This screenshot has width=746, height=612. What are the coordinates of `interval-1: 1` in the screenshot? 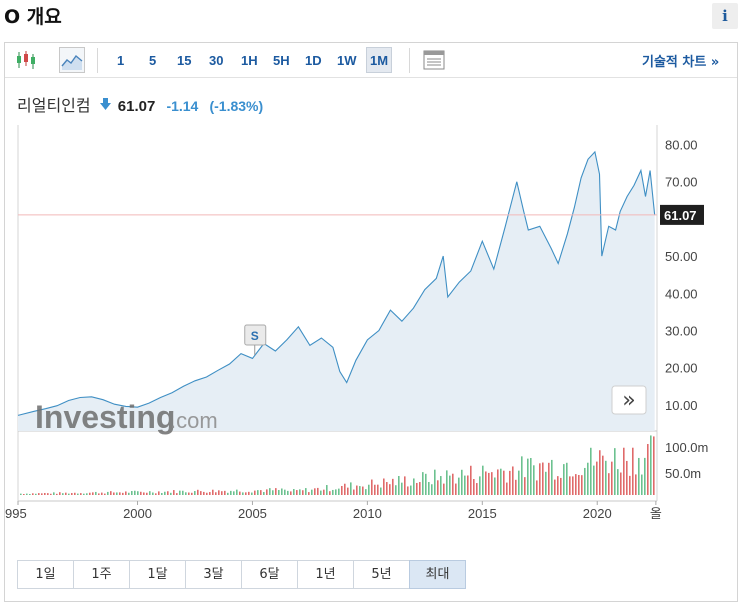 It's located at (121, 60).